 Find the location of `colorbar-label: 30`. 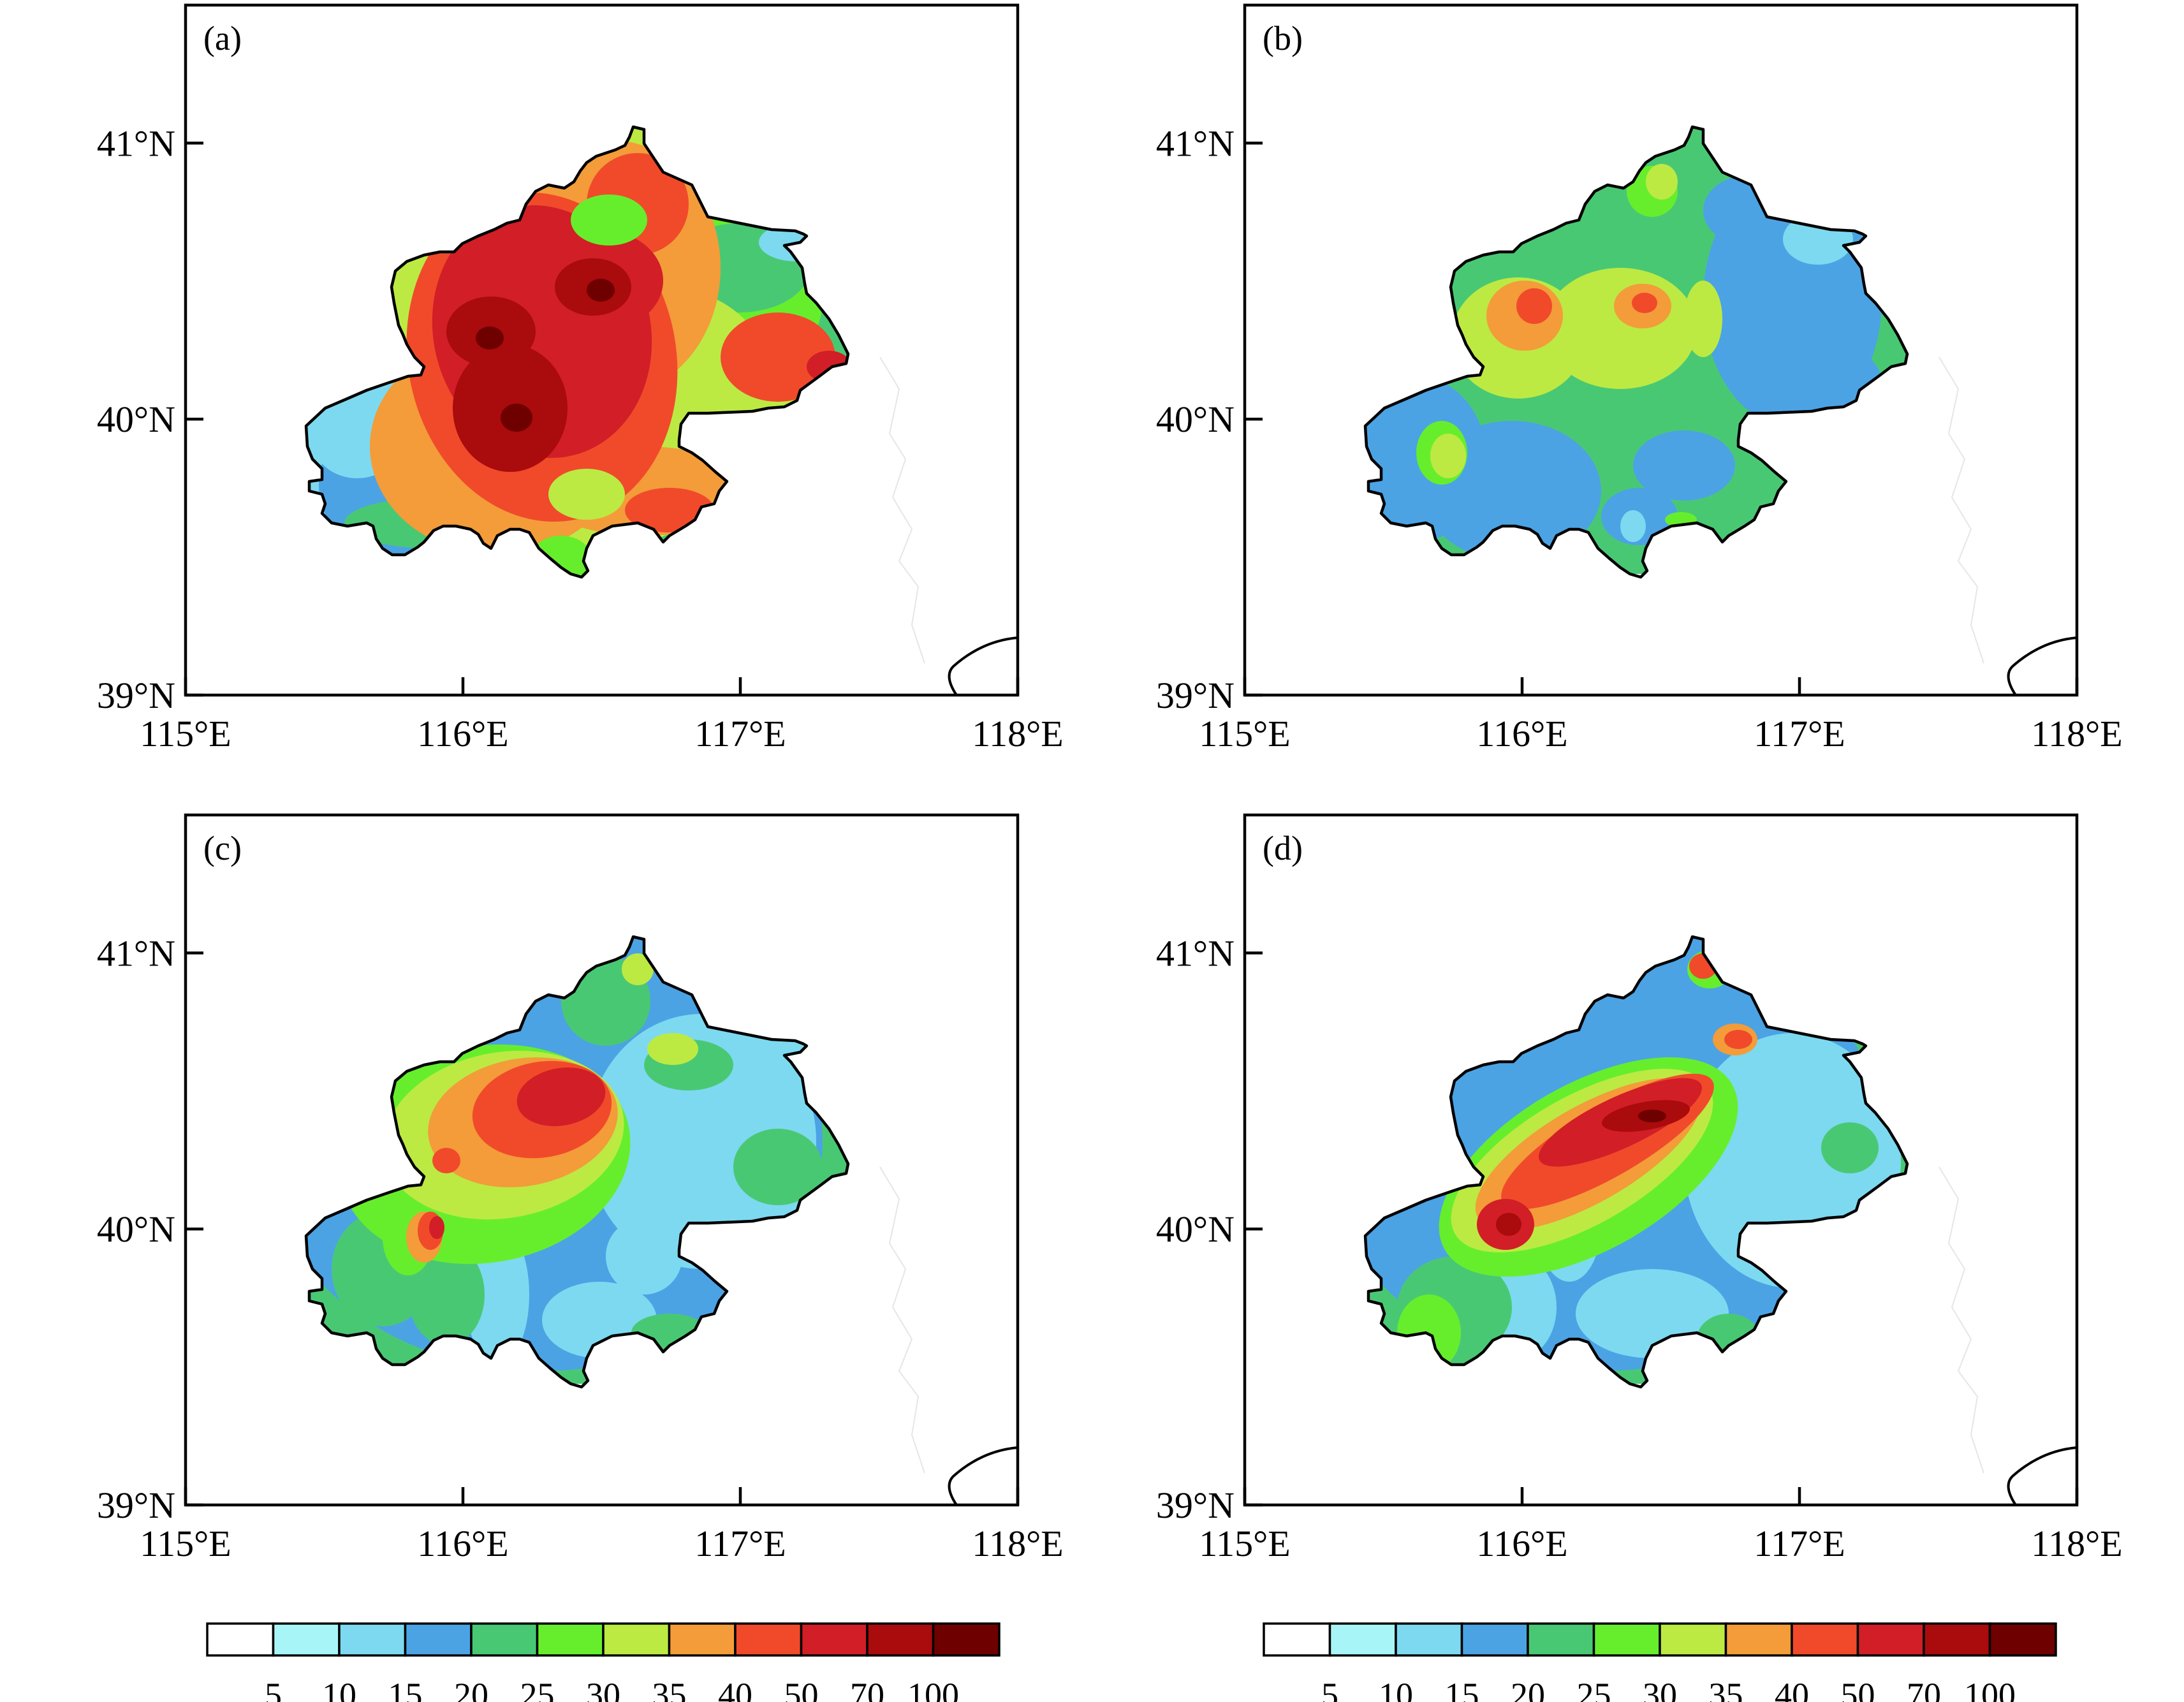

colorbar-label: 30 is located at coordinates (1660, 1689).